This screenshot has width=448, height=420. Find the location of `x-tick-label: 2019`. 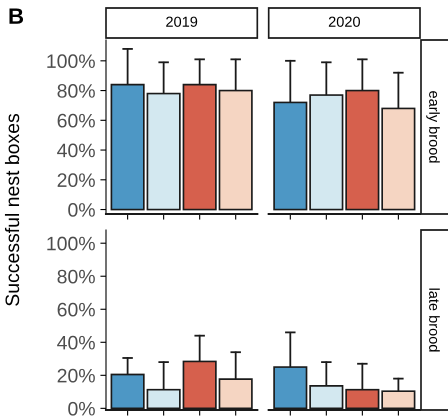

x-tick-label: 2019 is located at coordinates (182, 21).